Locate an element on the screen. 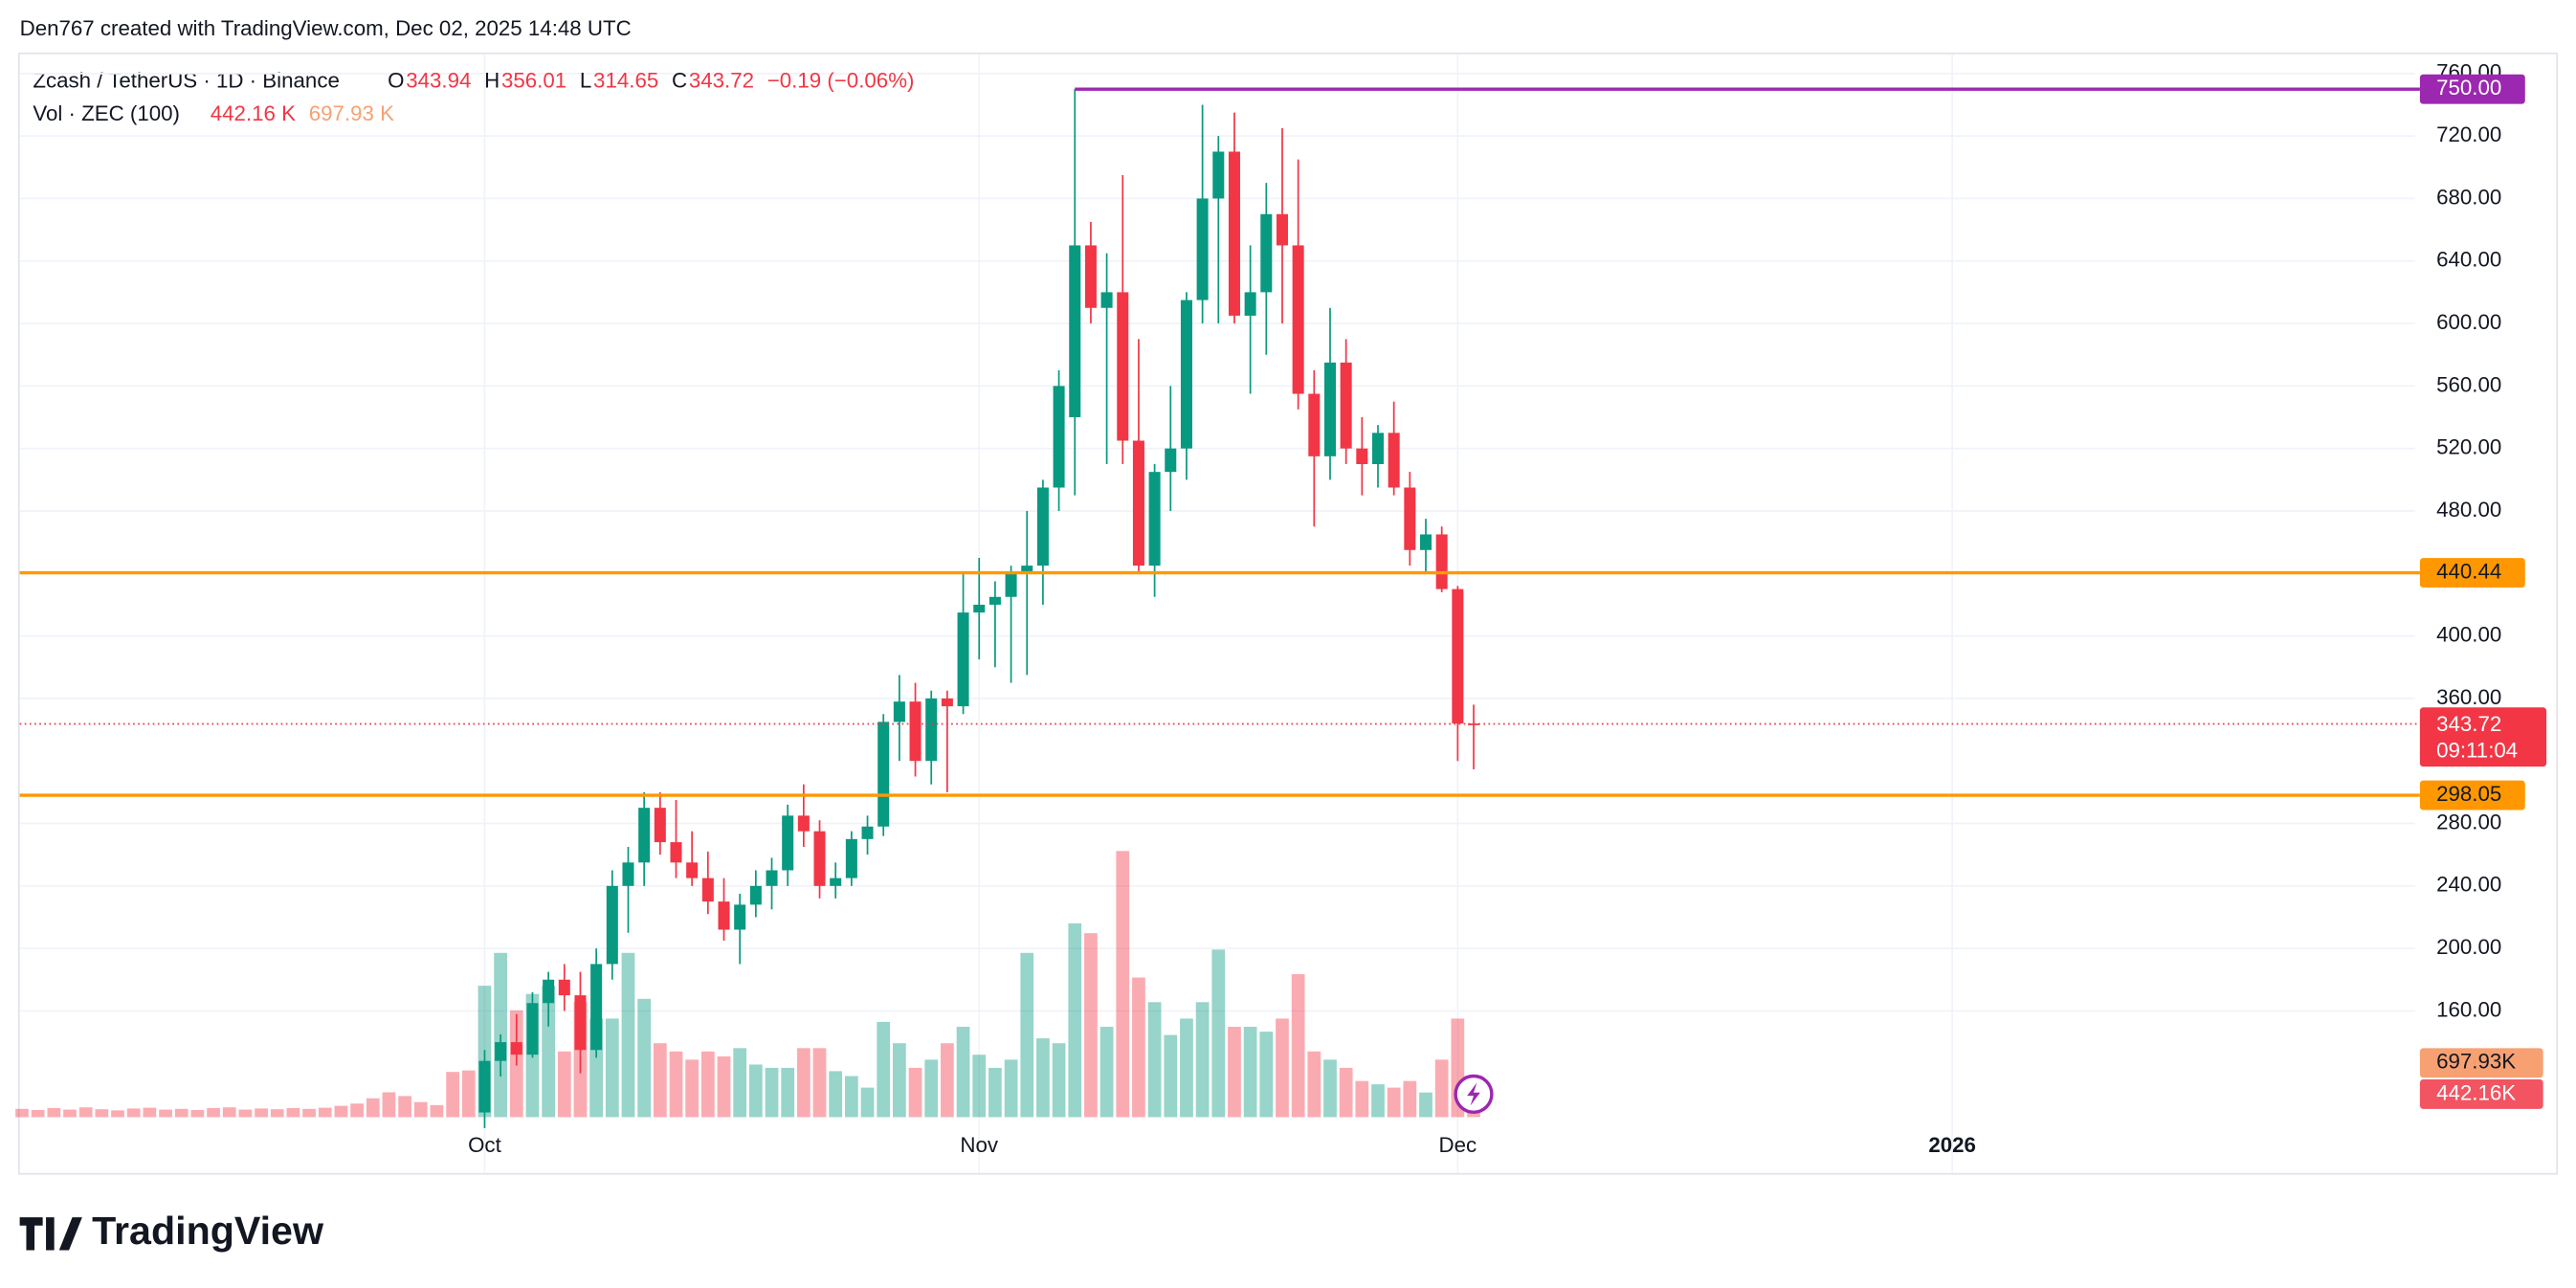 This screenshot has height=1288, width=2576. x-tick-label: Oct is located at coordinates (484, 1145).